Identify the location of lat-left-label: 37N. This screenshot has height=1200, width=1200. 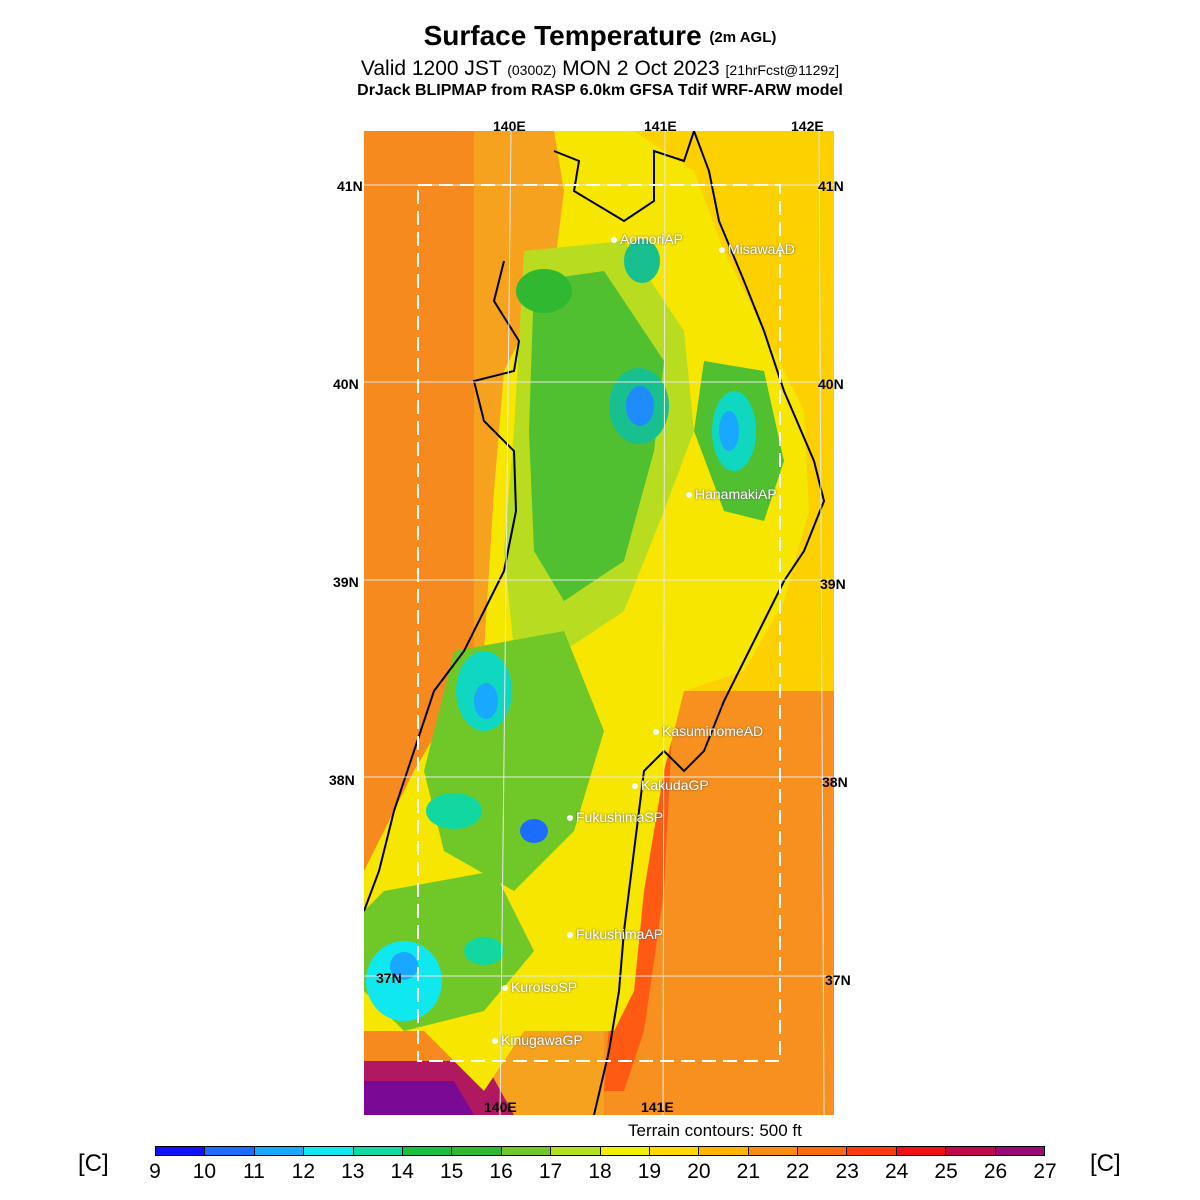
(389, 978).